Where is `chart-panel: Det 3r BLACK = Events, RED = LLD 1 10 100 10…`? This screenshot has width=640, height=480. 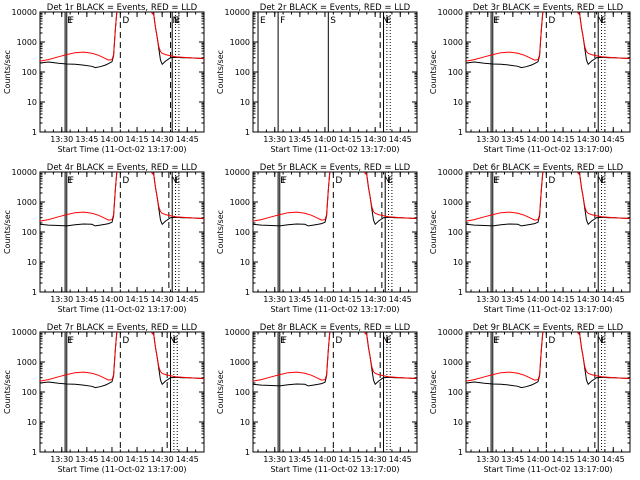
chart-panel: Det 3r BLACK = Events, RED = LLD 1 10 100 10… is located at coordinates (530, 78).